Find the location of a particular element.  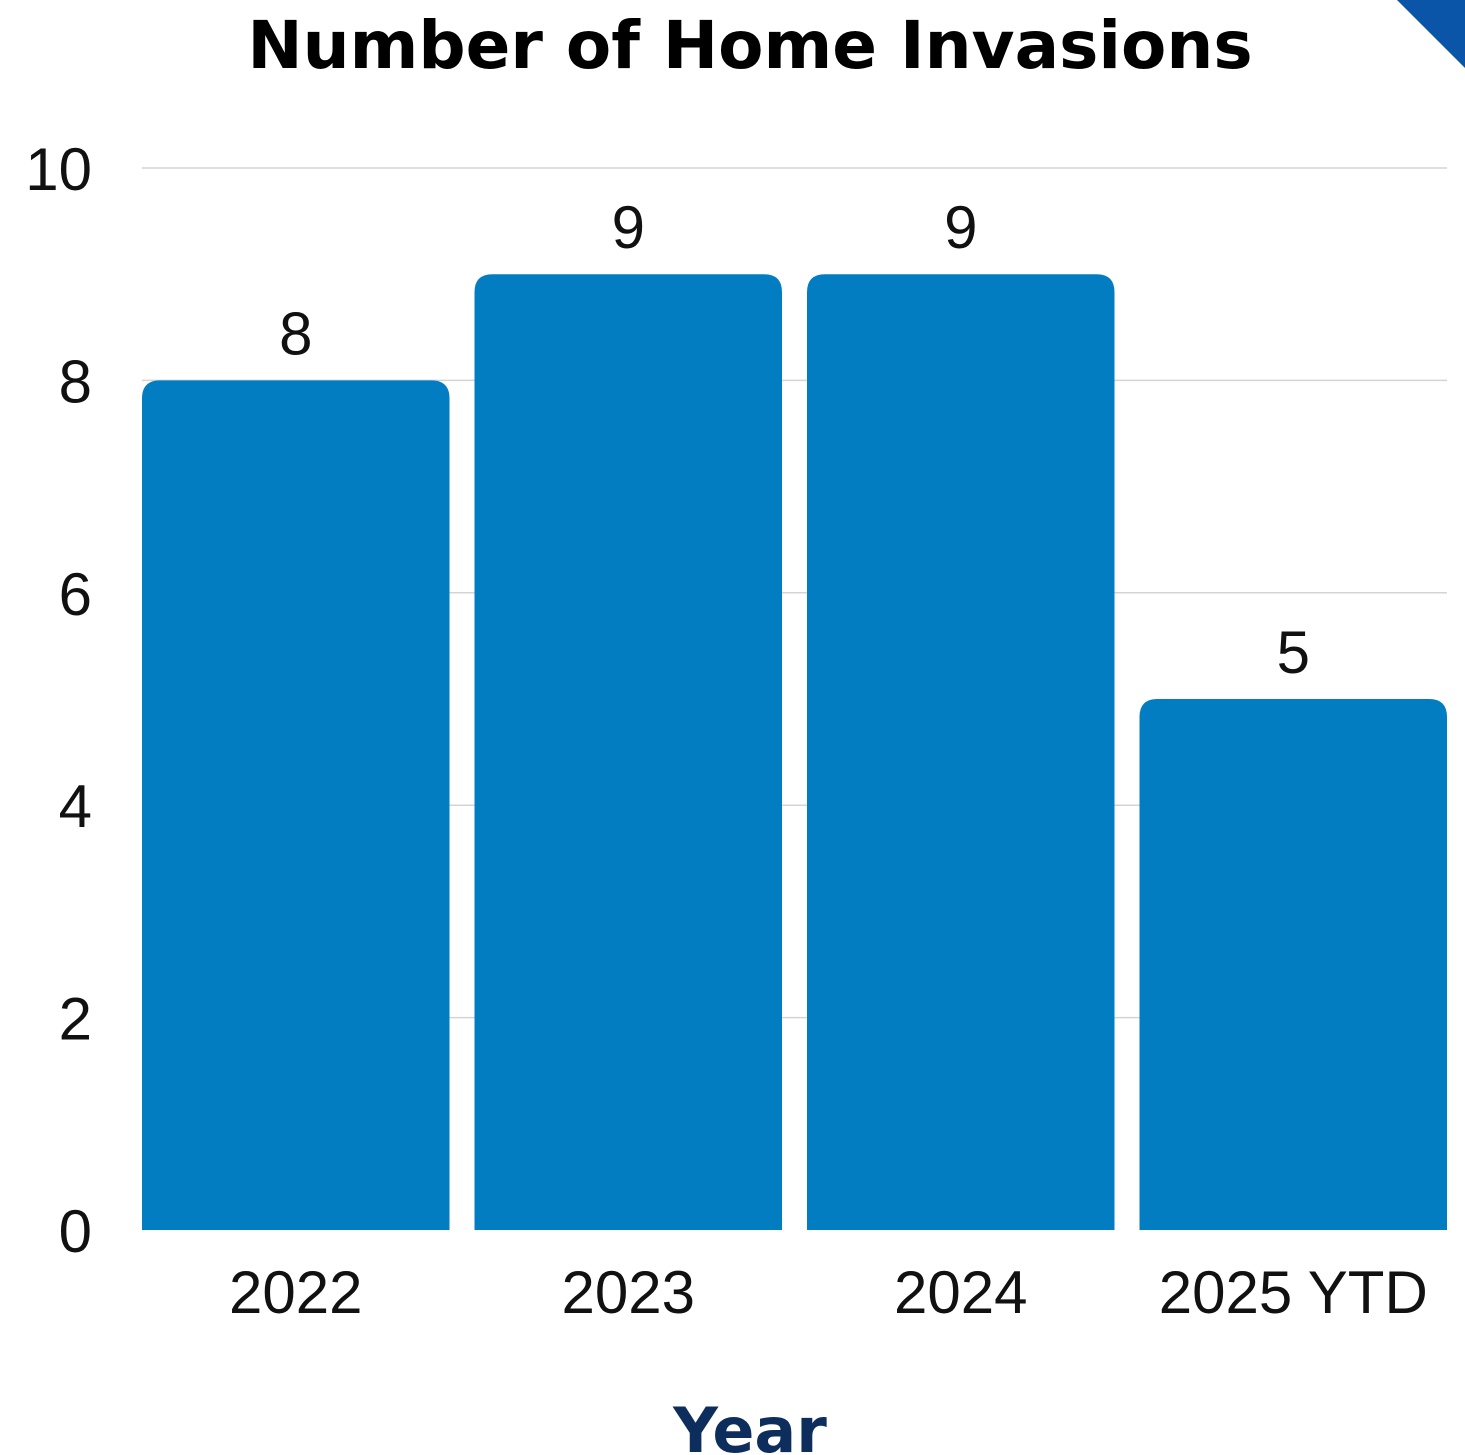

x-tick-label: 2025 YTD is located at coordinates (1293, 1292).